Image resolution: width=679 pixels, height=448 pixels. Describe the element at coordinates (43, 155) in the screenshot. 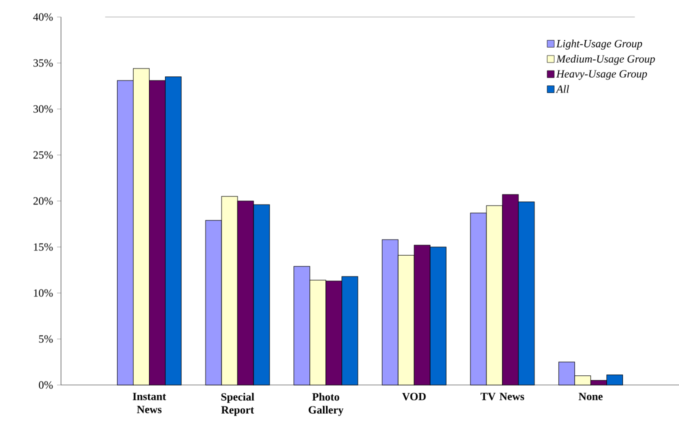

I see `y-tick-label: 25%` at that location.